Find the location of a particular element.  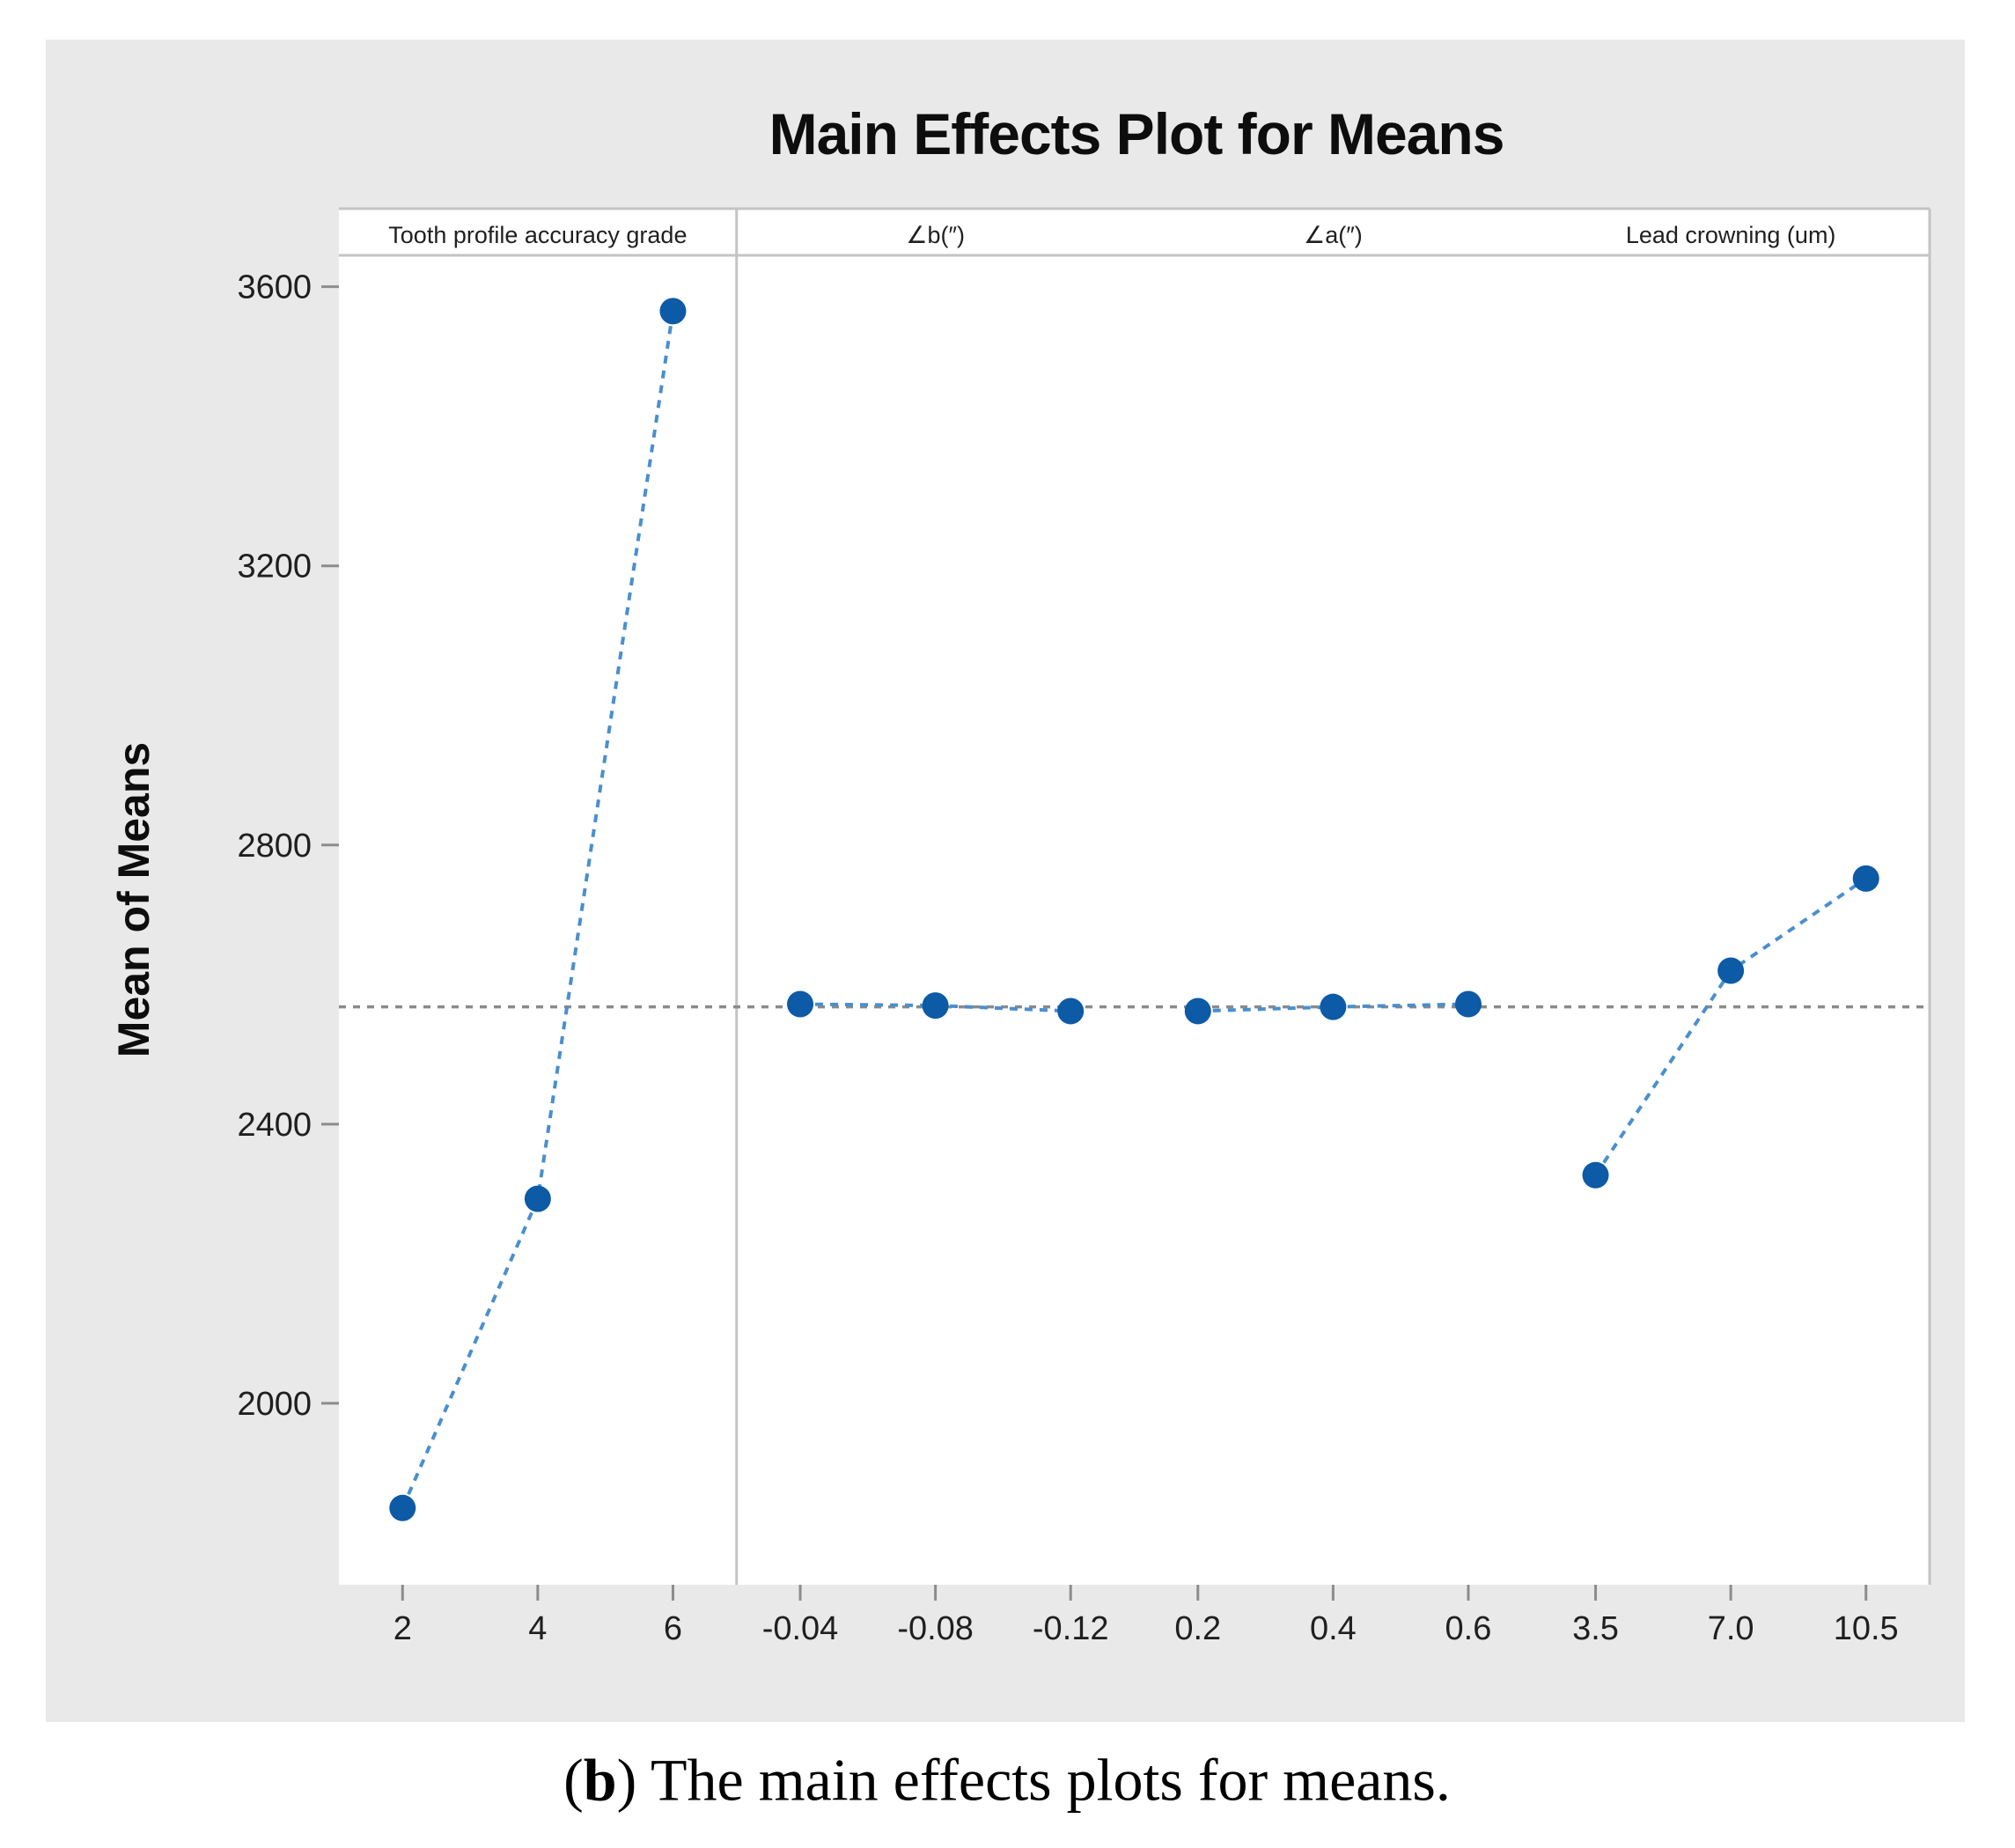

figure-caption: (b) The main effects plots for means. is located at coordinates (1007, 1780).